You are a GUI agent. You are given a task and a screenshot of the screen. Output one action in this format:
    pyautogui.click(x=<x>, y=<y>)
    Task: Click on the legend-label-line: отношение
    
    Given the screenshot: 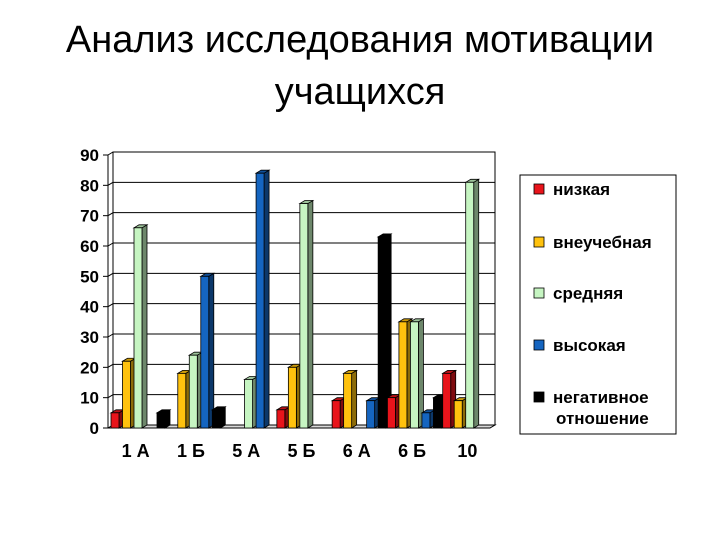 What is the action you would take?
    pyautogui.click(x=602, y=418)
    